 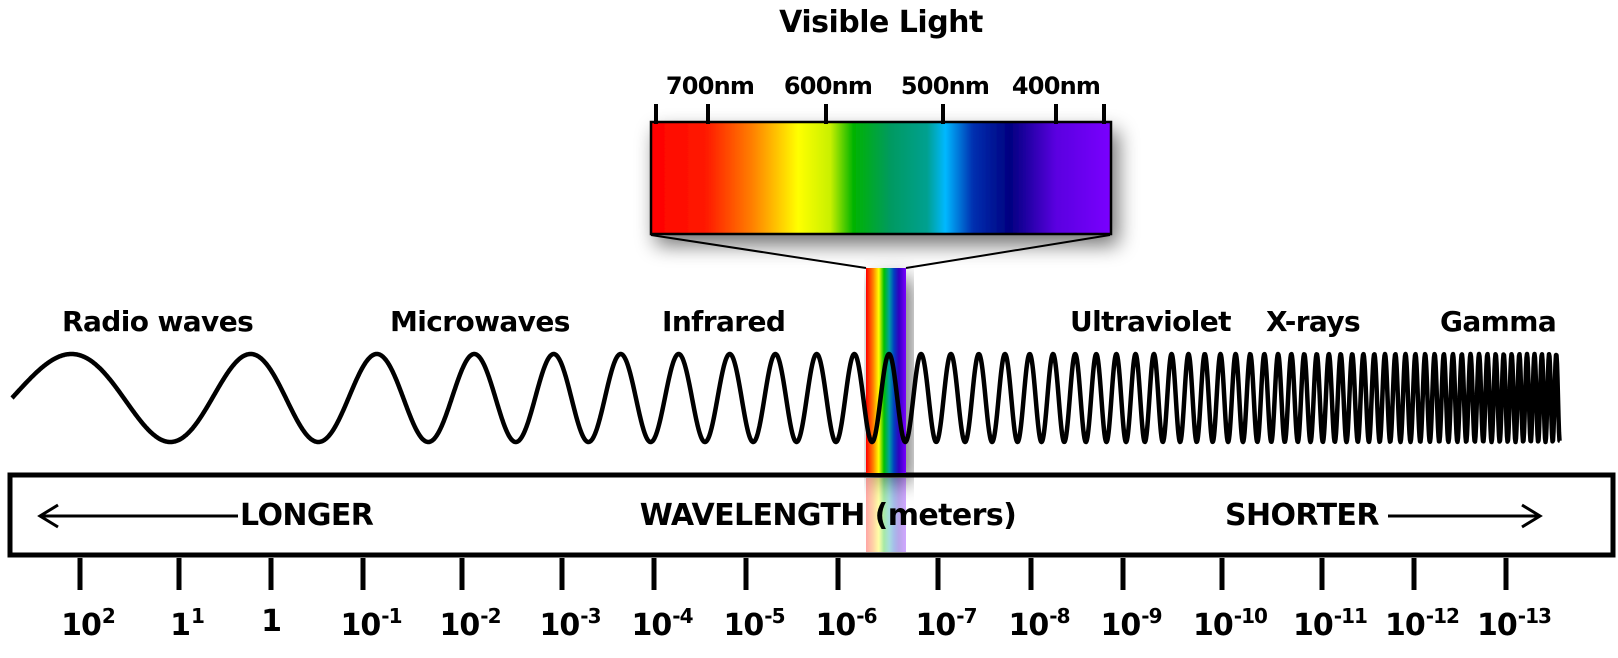 What do you see at coordinates (881, 22) in the screenshot?
I see `visible-light-title: Visible Light` at bounding box center [881, 22].